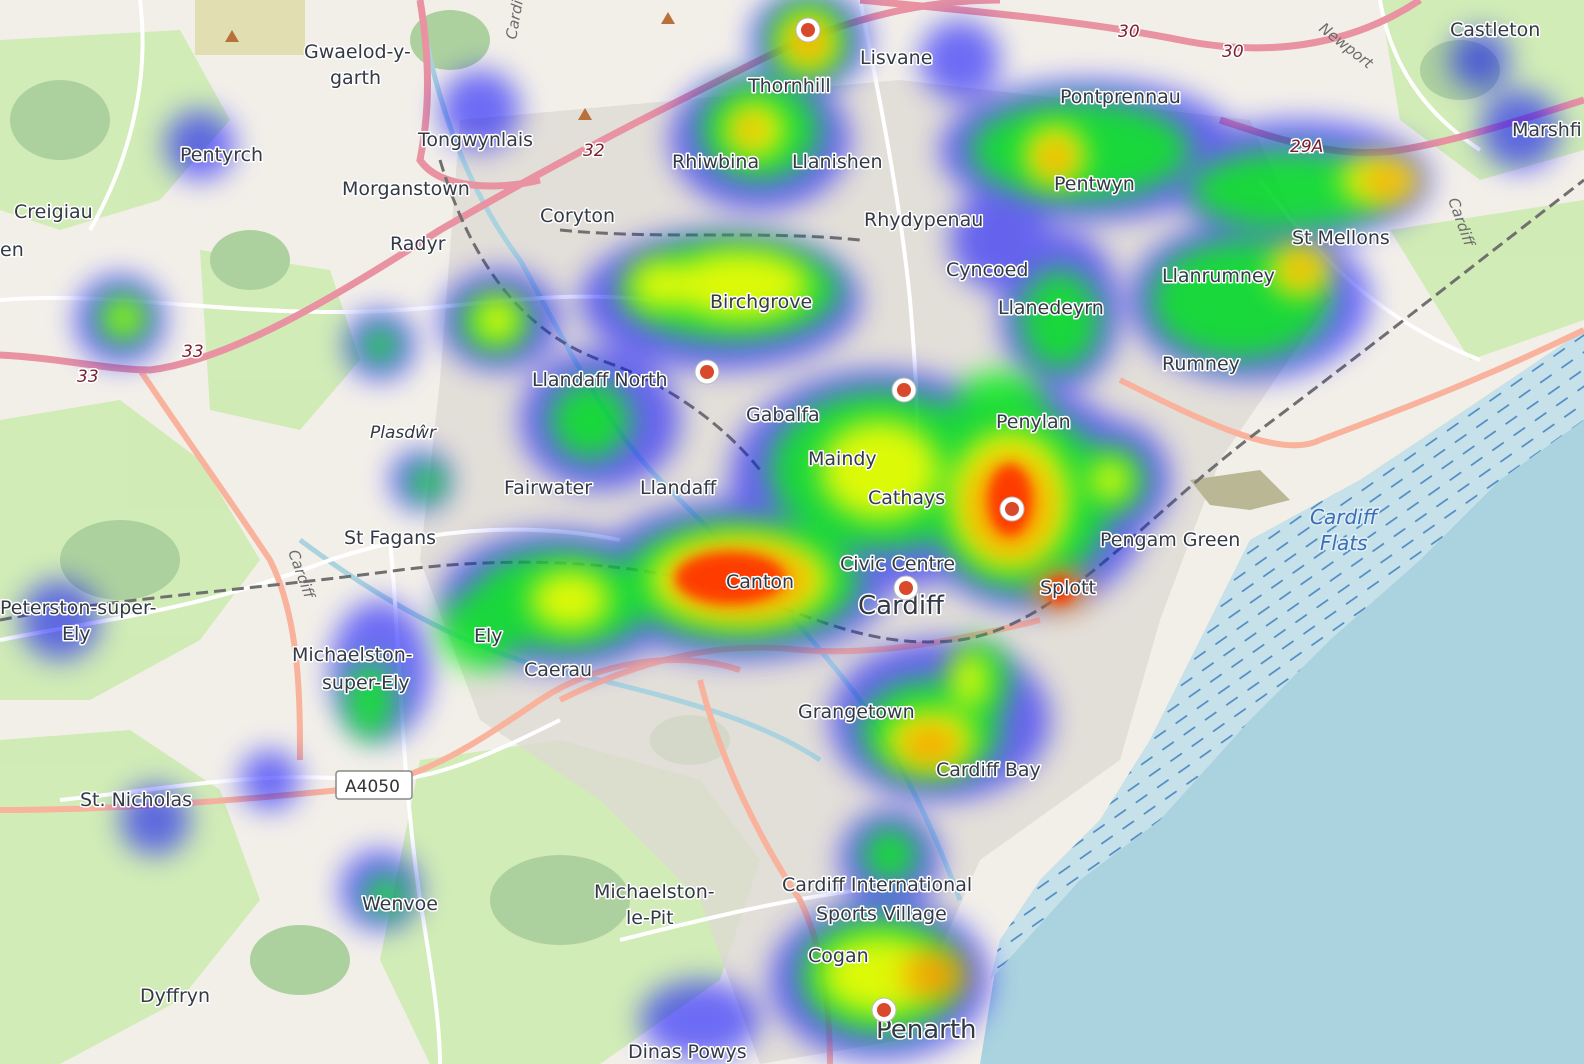 The height and width of the screenshot is (1064, 1584). Describe the element at coordinates (987, 270) in the screenshot. I see `place-label: Cyncoed` at that location.